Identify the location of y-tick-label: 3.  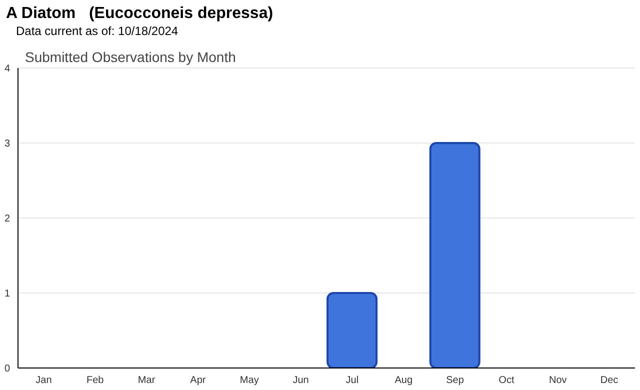
(7, 144).